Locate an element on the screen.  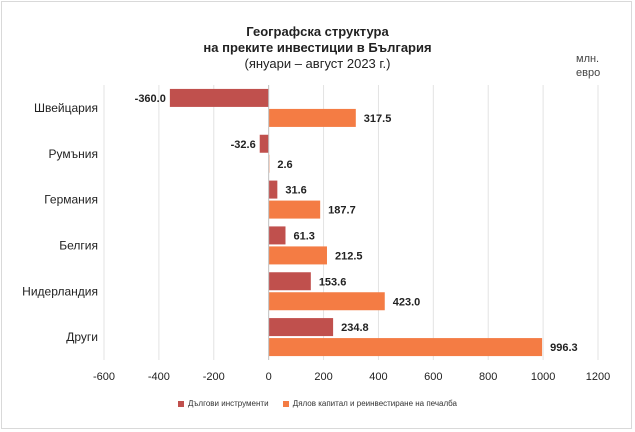
legend-swatch-debt is located at coordinates (181, 403).